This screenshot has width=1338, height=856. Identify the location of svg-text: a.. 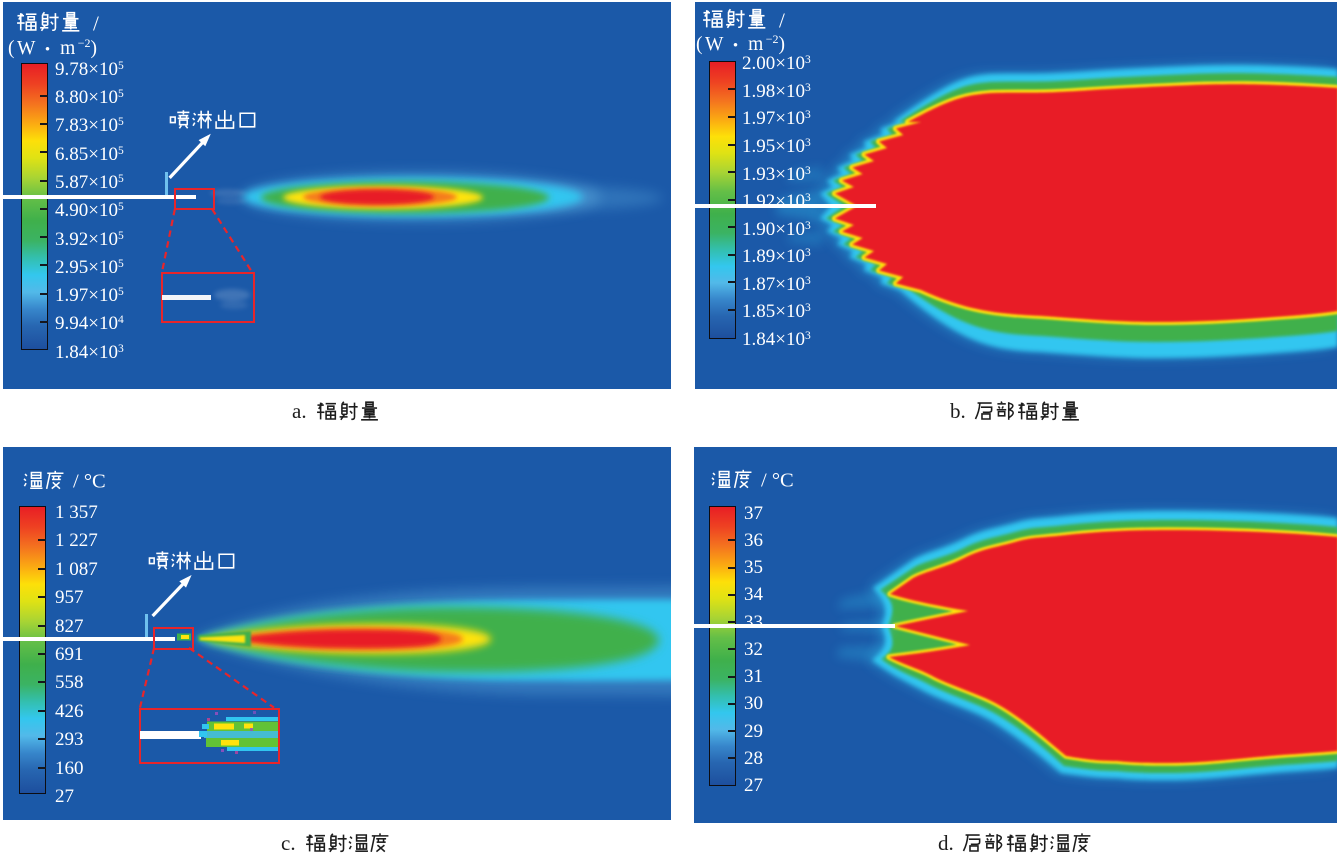
(299, 411).